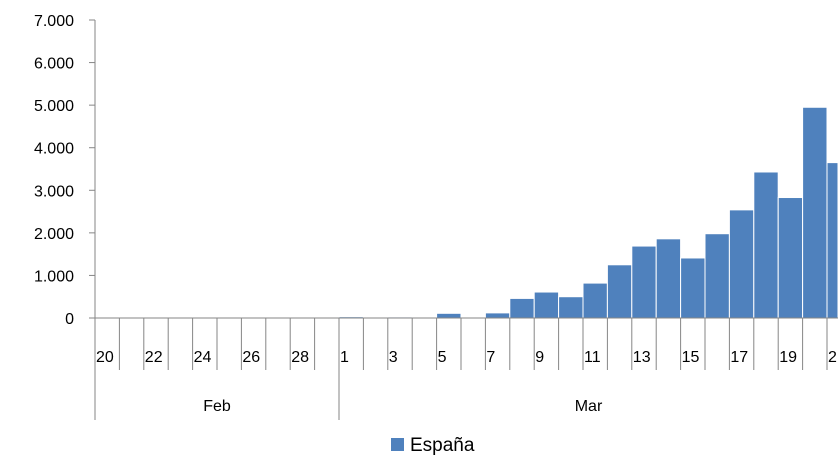 This screenshot has width=838, height=458. I want to click on x-tick-label: 20, so click(105, 357).